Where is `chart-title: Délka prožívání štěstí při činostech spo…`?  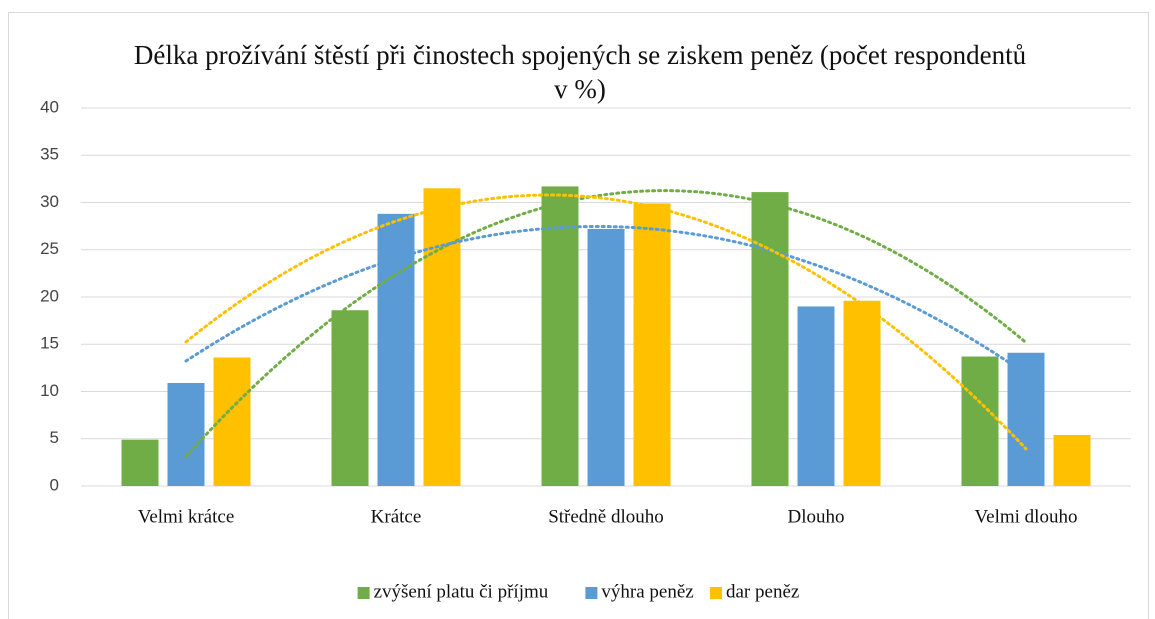 chart-title: Délka prožívání štěstí při činostech spo… is located at coordinates (580, 72).